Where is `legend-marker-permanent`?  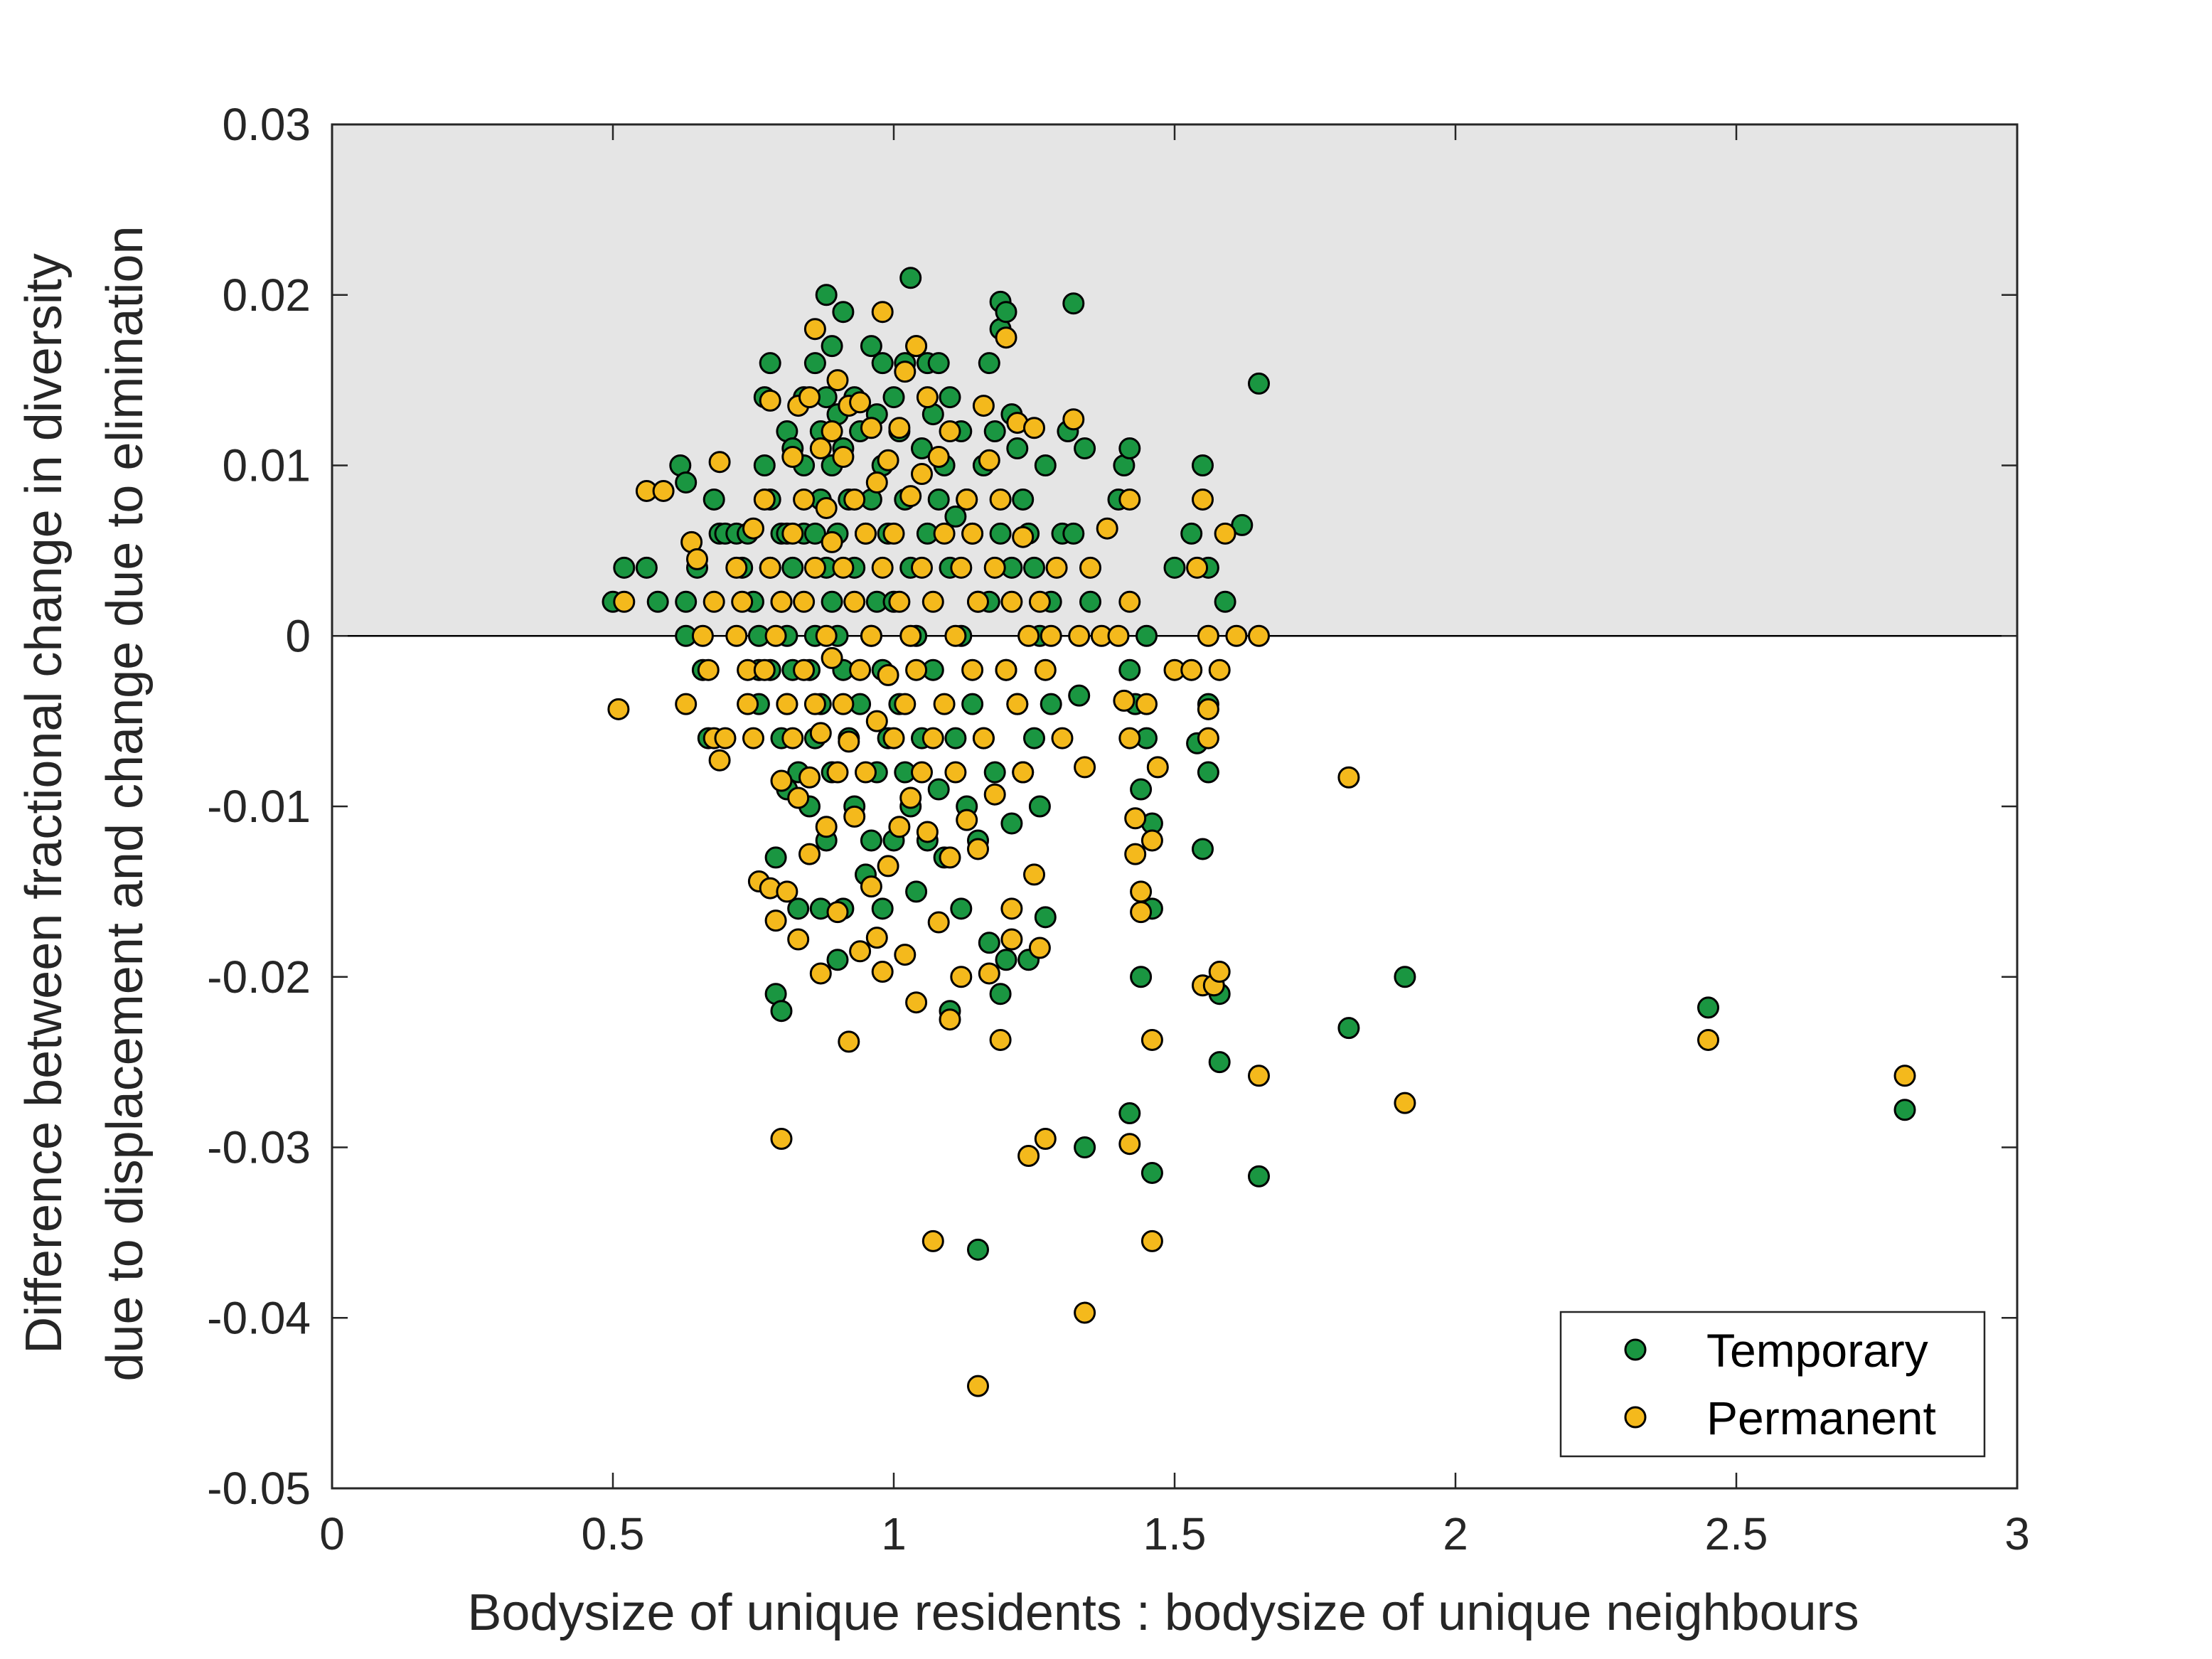 legend-marker-permanent is located at coordinates (1635, 1417).